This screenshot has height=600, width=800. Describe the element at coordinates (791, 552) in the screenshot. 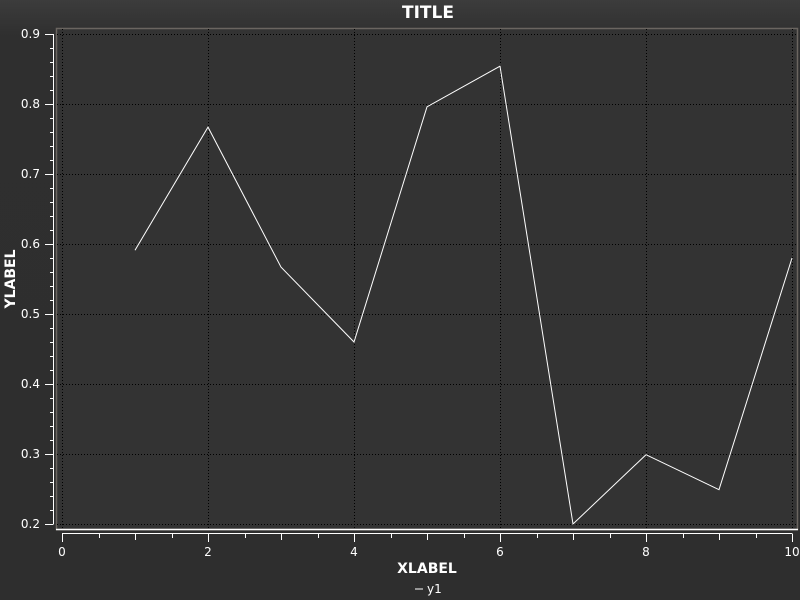

I see `x-tick-label: 10` at that location.